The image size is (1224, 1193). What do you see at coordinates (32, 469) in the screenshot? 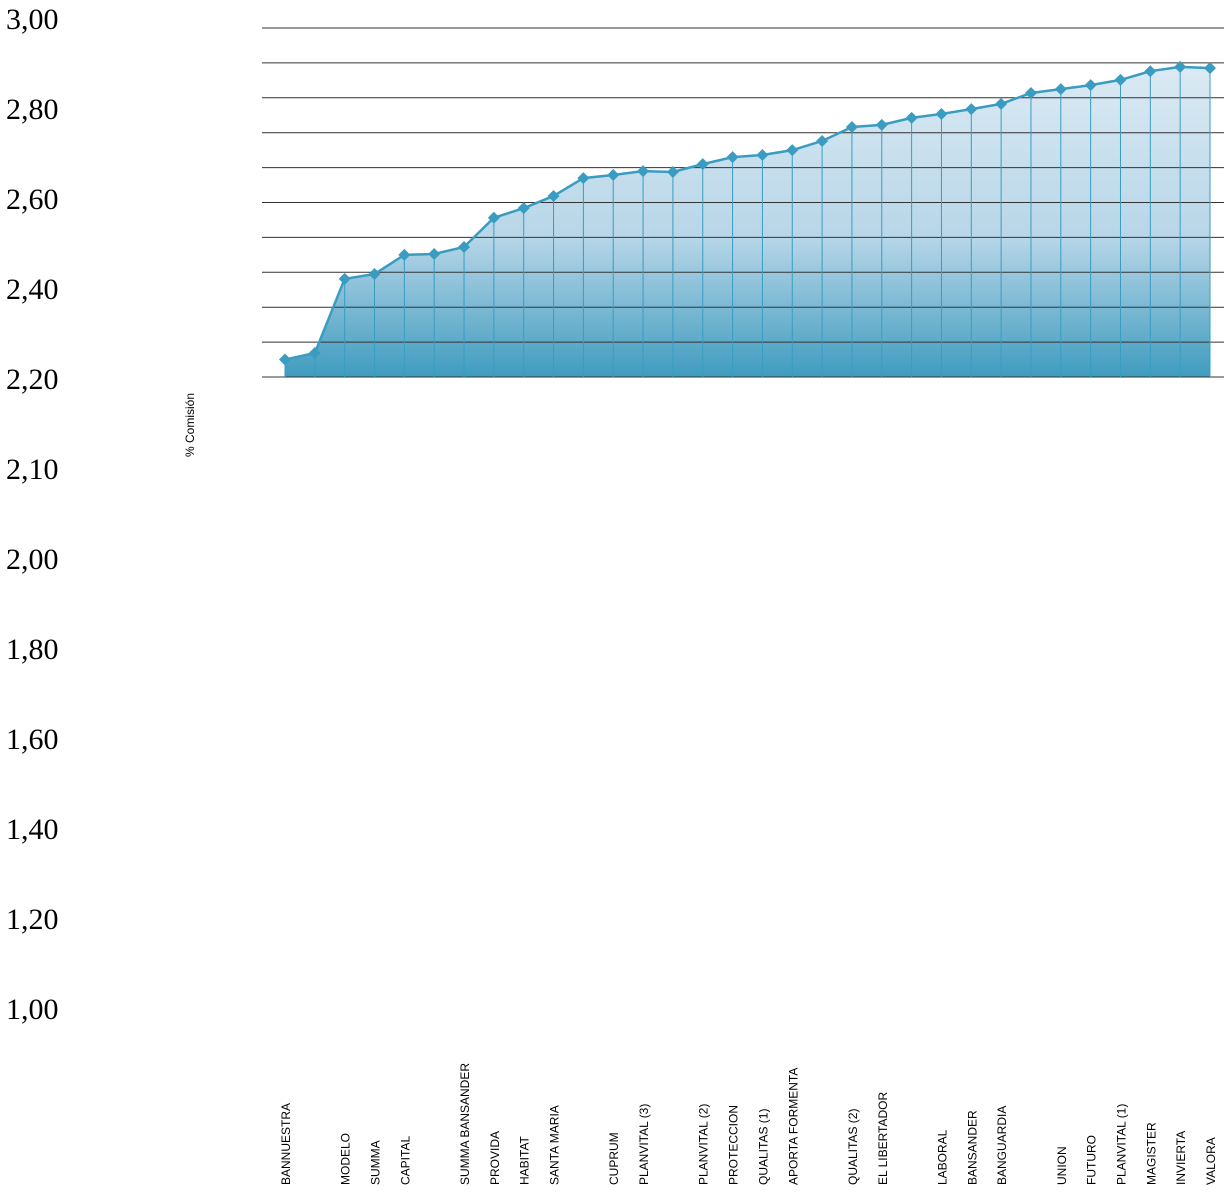
I see `y-axis-label: 2,10` at bounding box center [32, 469].